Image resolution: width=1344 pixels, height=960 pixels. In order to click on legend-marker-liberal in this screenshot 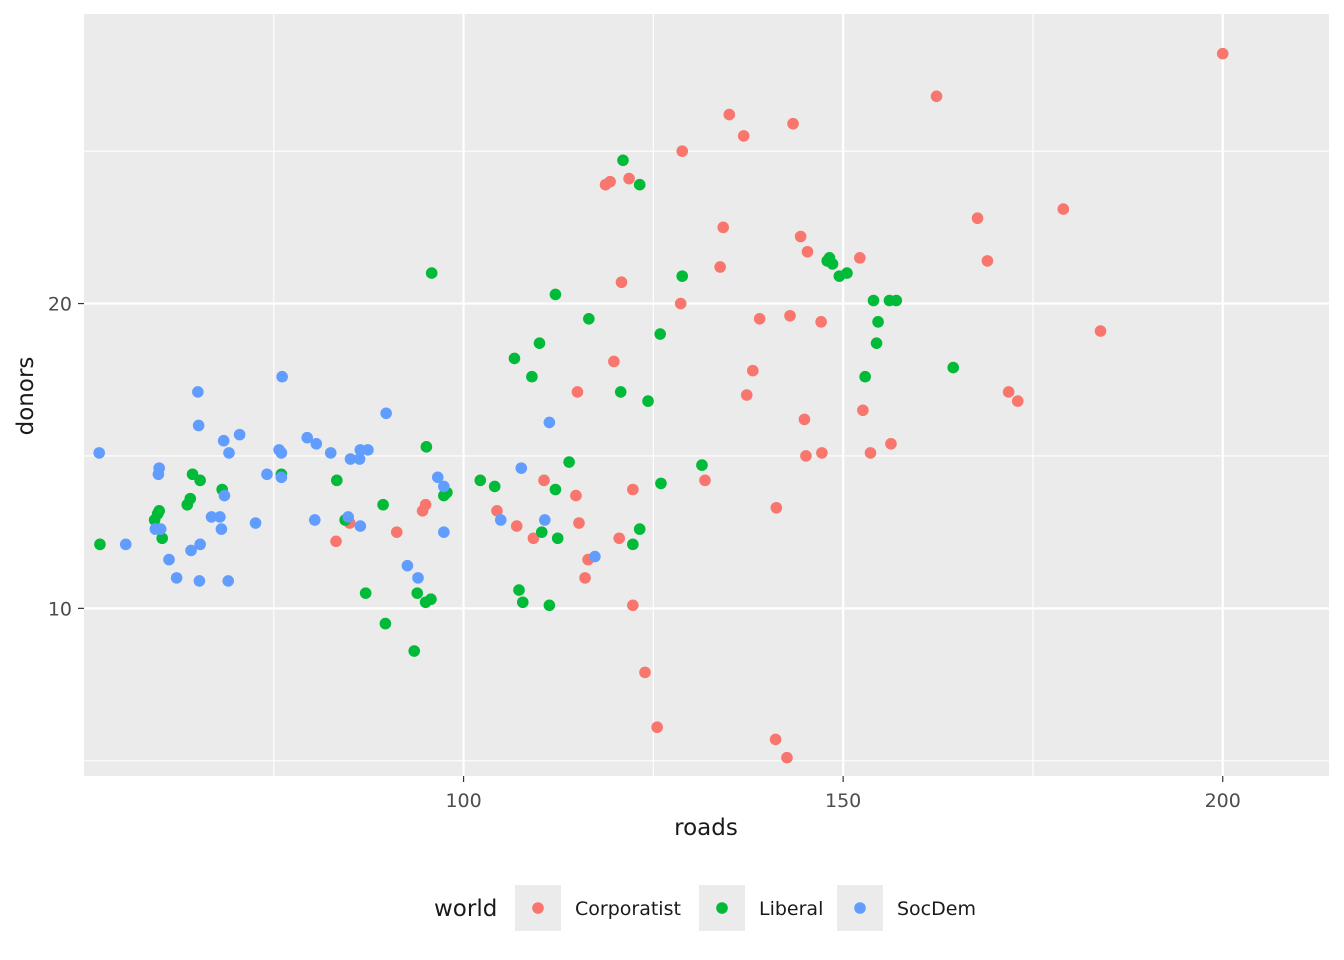, I will do `click(722, 908)`.